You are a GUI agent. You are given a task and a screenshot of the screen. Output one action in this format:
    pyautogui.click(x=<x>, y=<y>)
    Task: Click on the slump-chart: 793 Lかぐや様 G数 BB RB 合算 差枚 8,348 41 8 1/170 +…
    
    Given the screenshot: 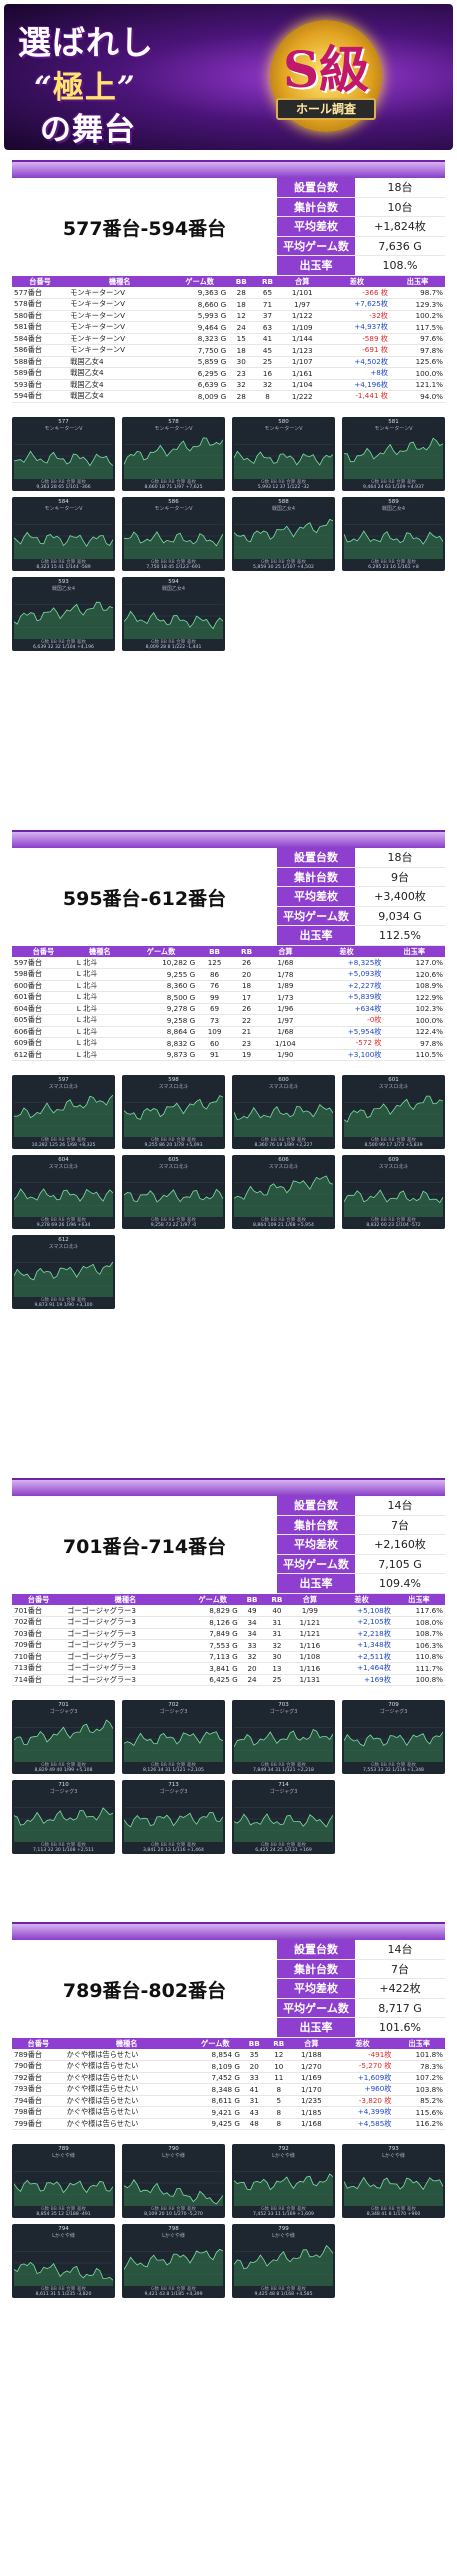 What is the action you would take?
    pyautogui.click(x=393, y=2181)
    